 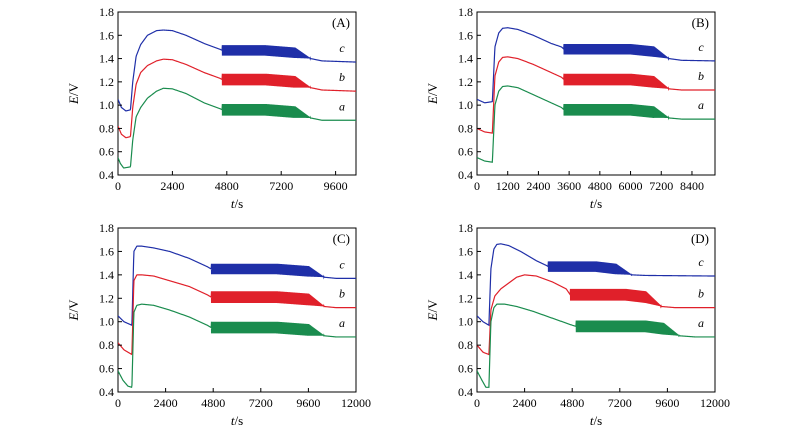 What do you see at coordinates (692, 186) in the screenshot?
I see `x-tick-label: 8400` at bounding box center [692, 186].